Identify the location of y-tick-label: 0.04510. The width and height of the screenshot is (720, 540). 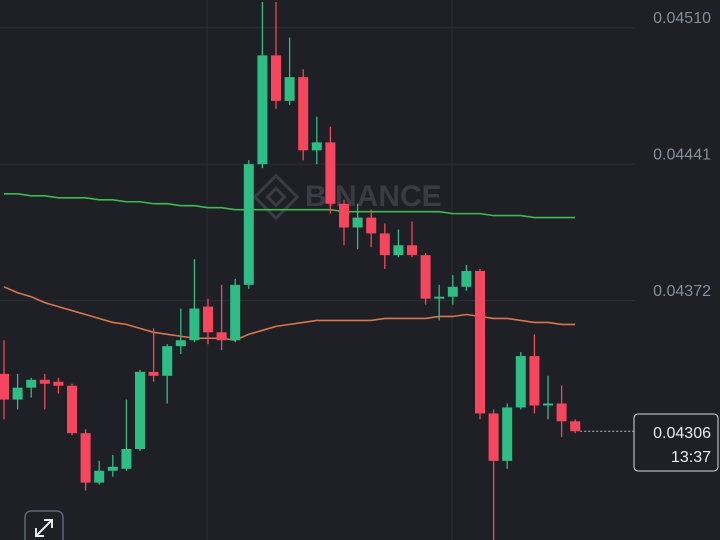
(682, 18).